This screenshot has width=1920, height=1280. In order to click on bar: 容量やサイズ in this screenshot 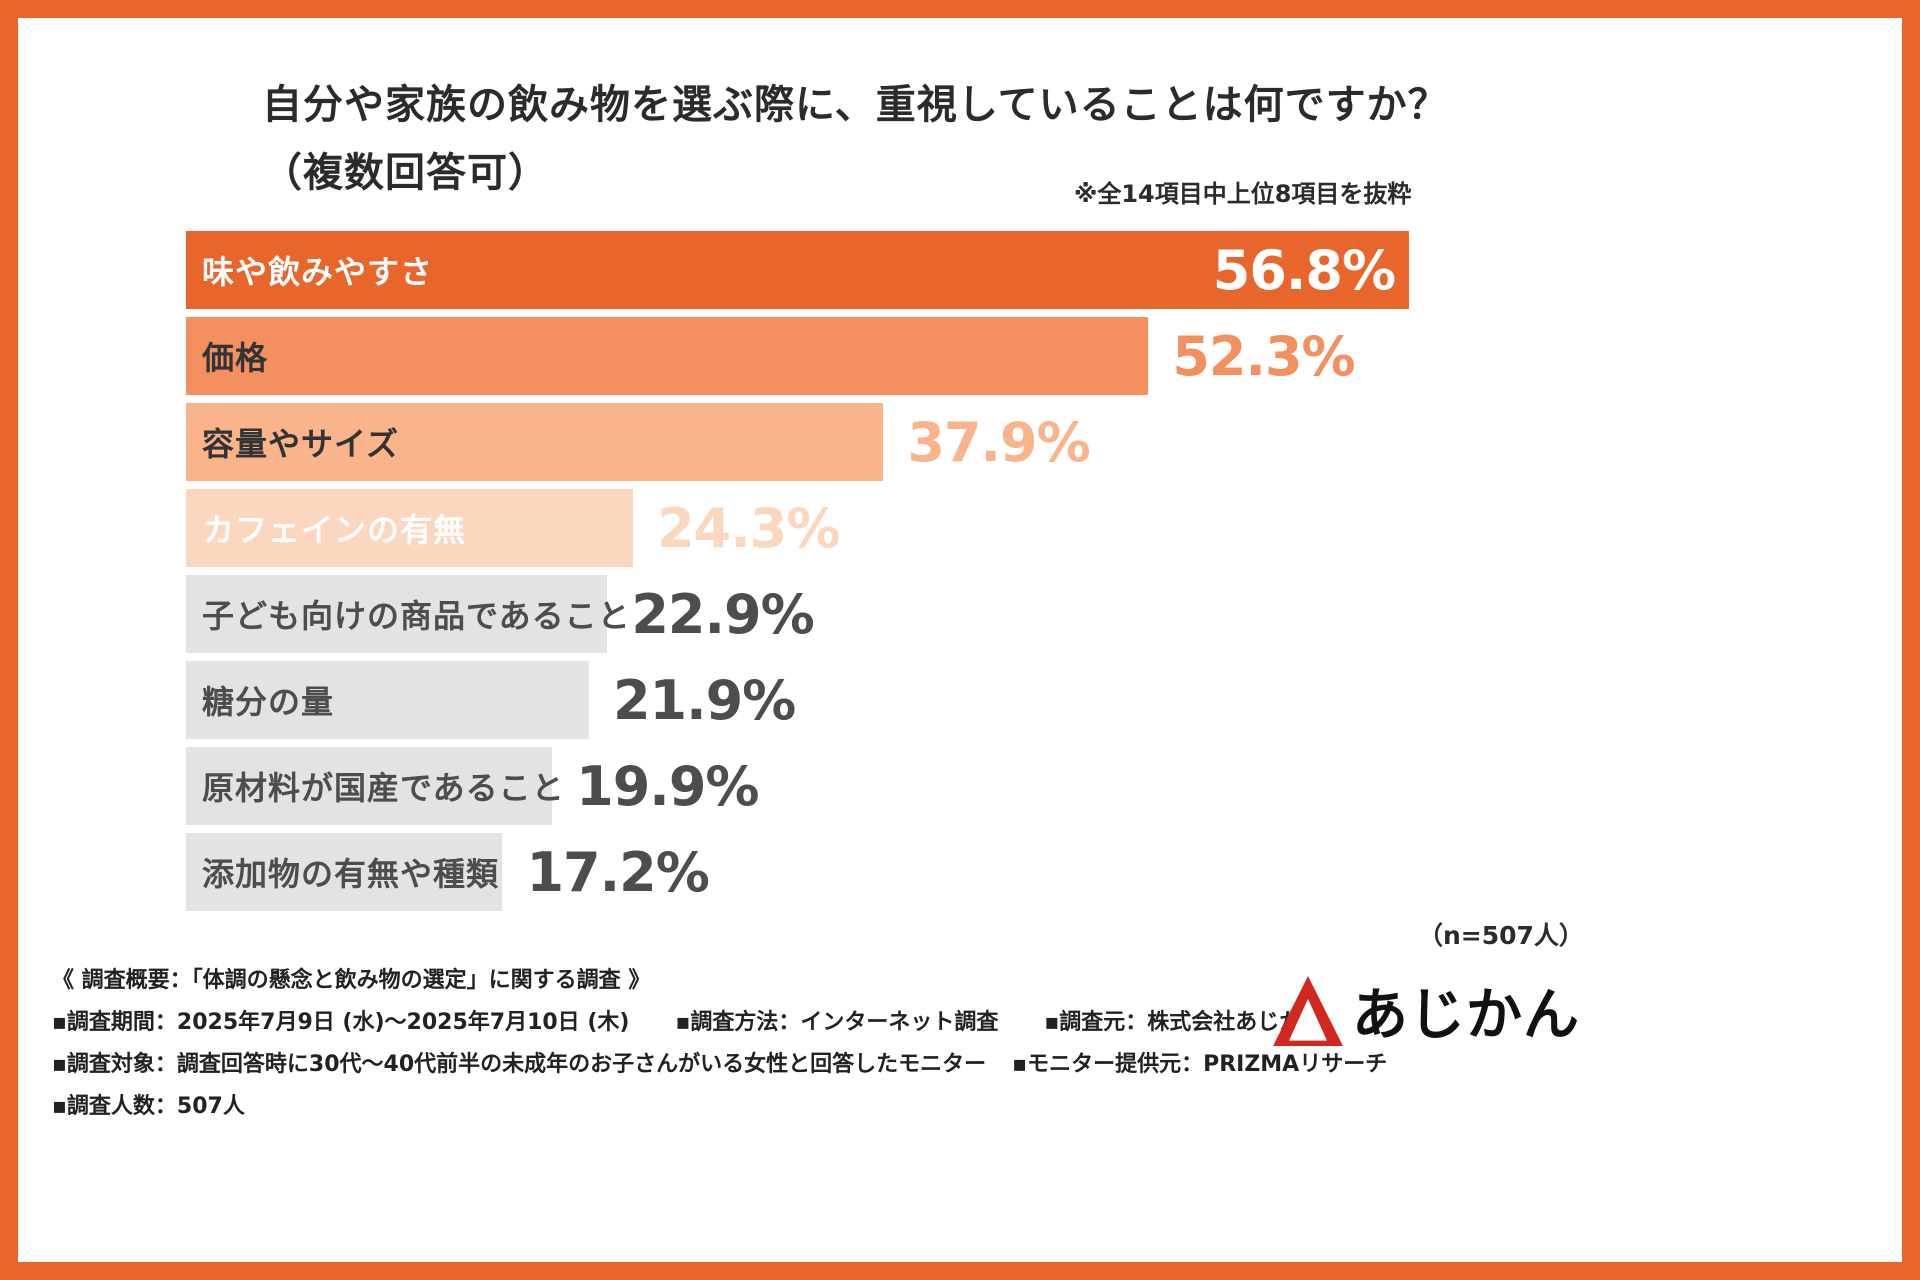, I will do `click(535, 442)`.